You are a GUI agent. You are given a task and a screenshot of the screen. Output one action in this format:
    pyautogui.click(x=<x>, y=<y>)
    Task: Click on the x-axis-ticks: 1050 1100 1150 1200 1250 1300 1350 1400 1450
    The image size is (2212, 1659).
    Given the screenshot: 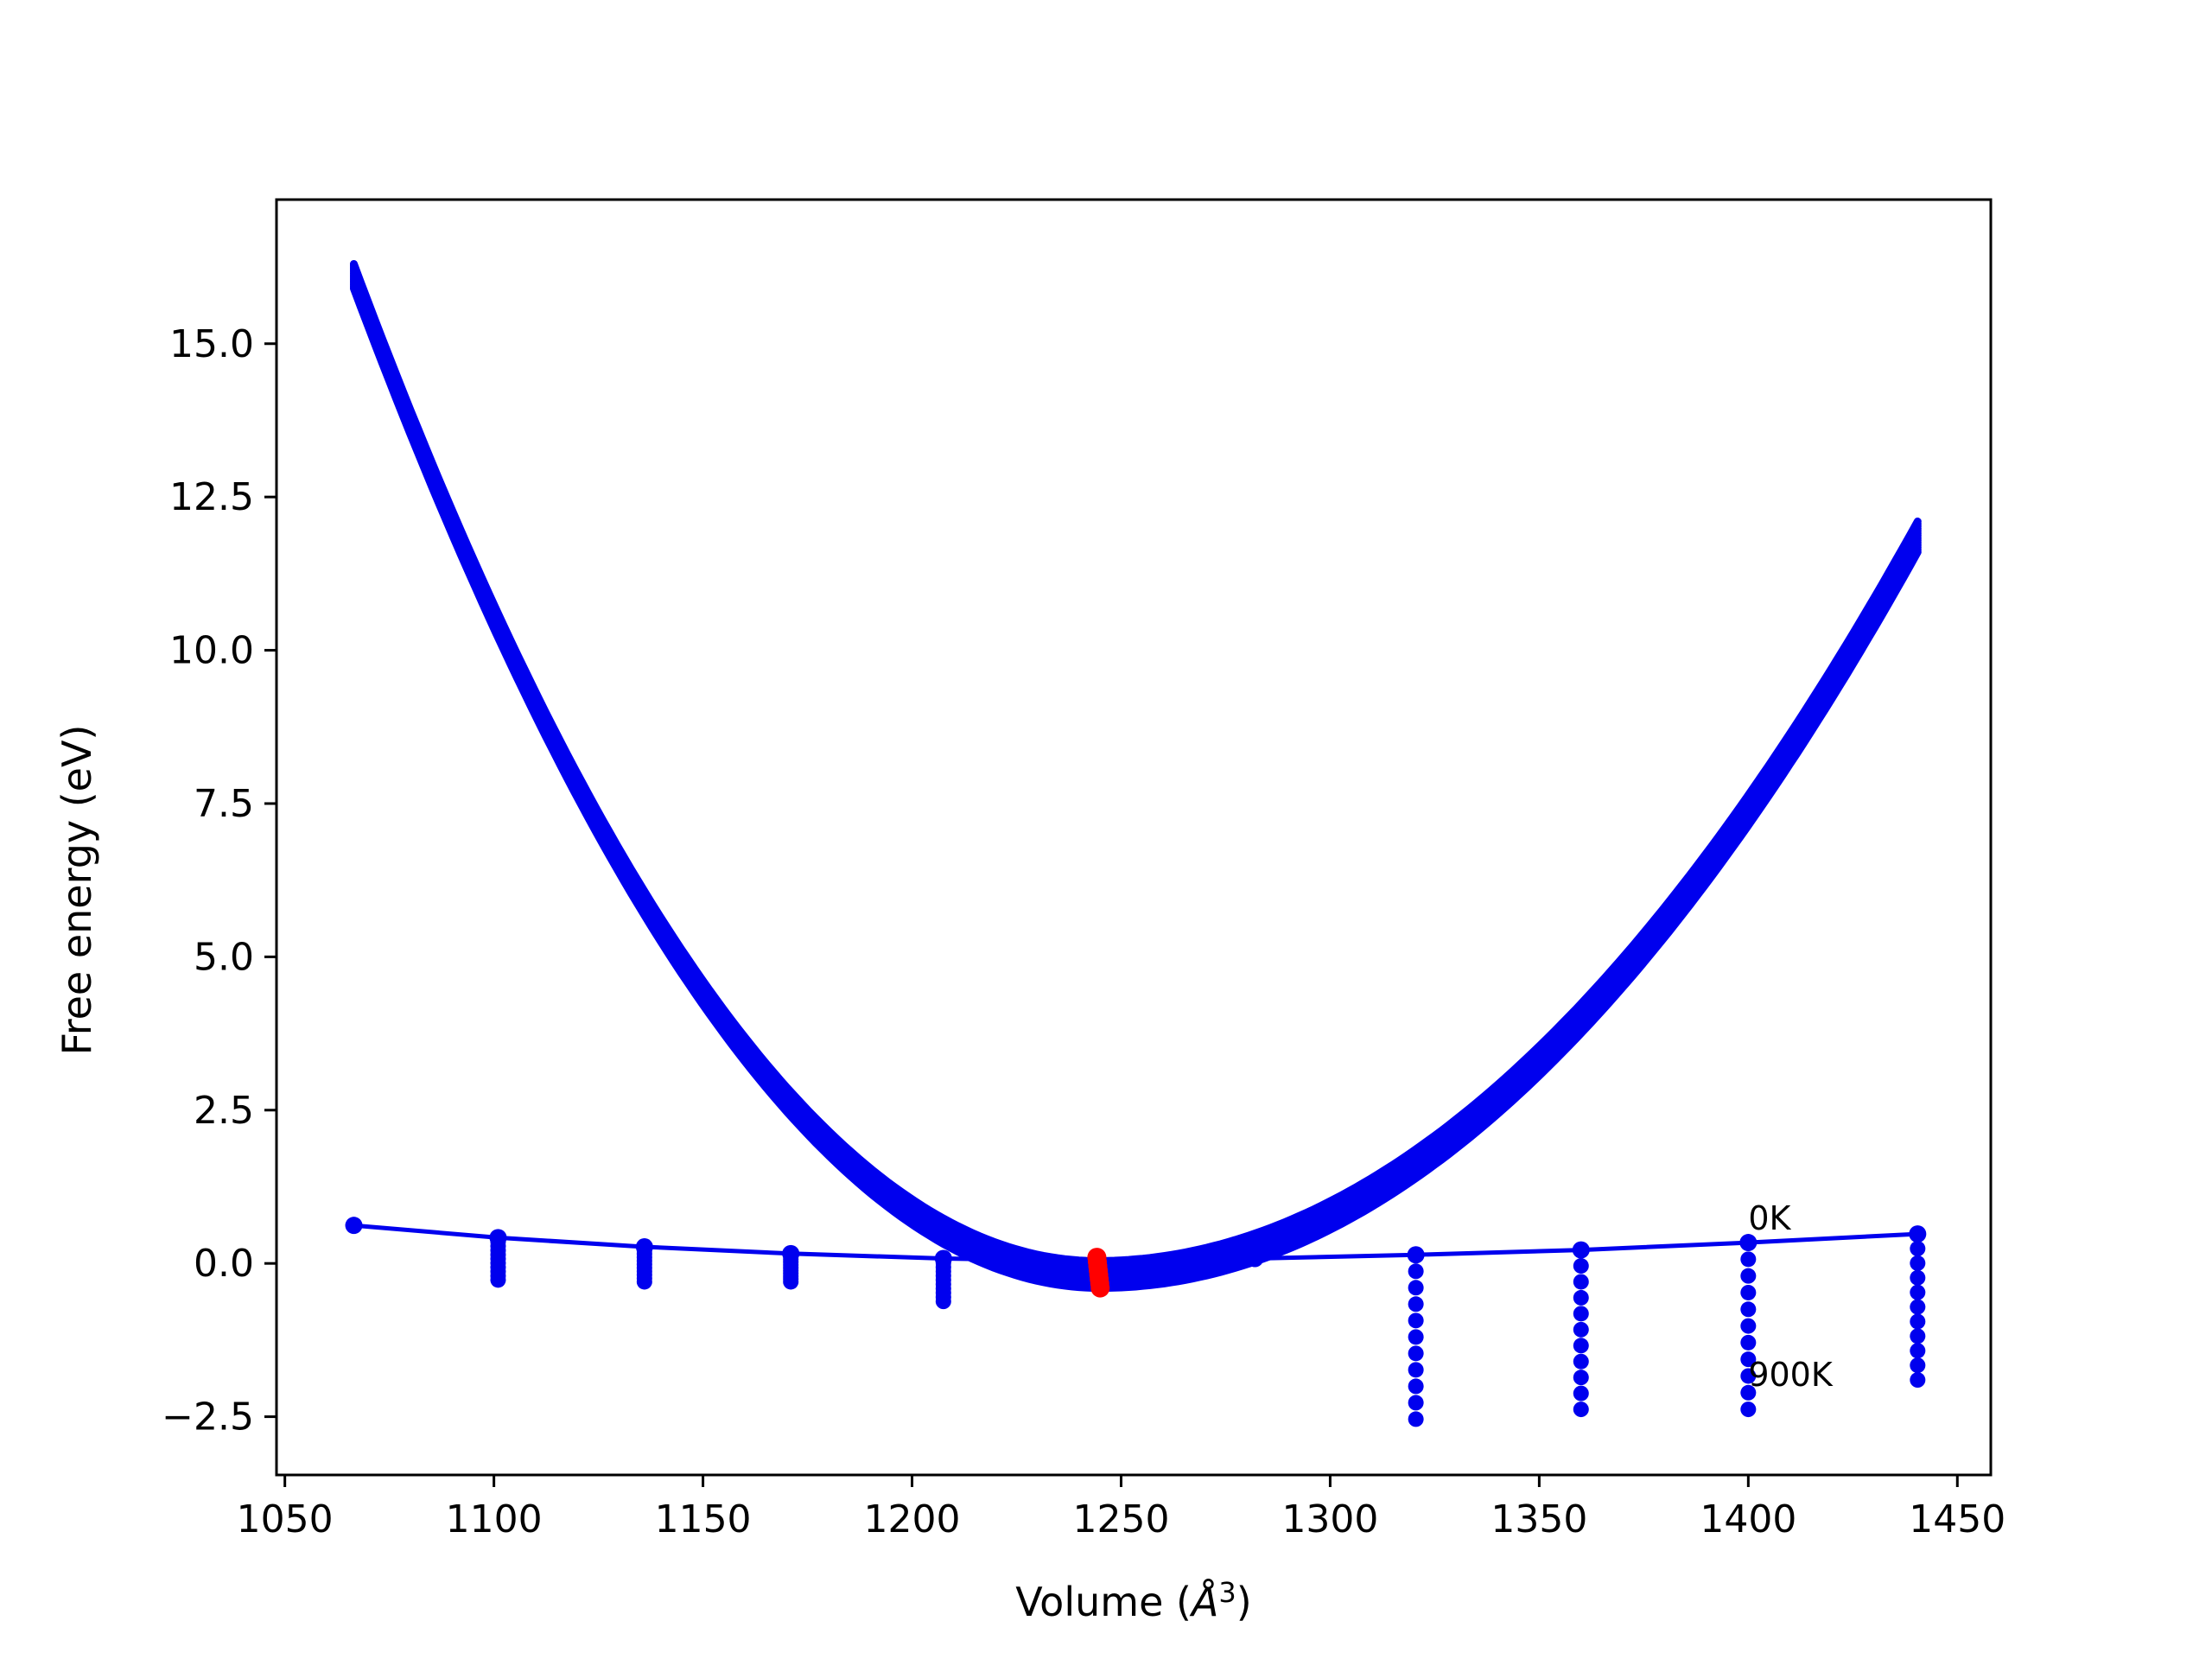 What is the action you would take?
    pyautogui.click(x=1121, y=1508)
    